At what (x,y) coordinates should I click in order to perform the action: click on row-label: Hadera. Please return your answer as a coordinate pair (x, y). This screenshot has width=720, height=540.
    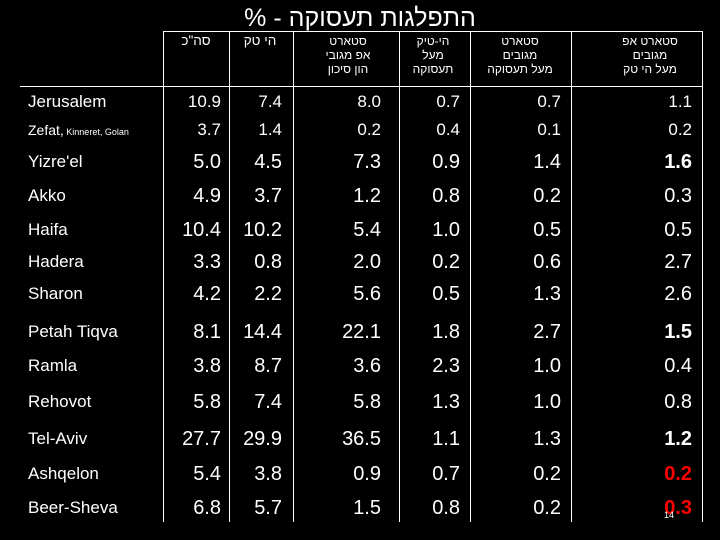
    Looking at the image, I should click on (56, 262).